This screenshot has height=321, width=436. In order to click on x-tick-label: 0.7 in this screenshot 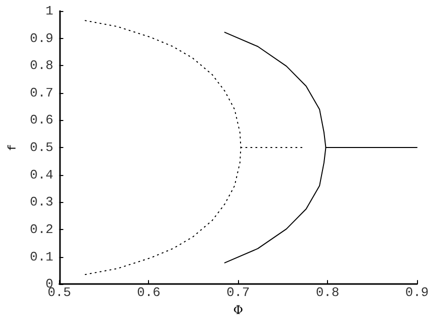, I will do `click(238, 292)`.